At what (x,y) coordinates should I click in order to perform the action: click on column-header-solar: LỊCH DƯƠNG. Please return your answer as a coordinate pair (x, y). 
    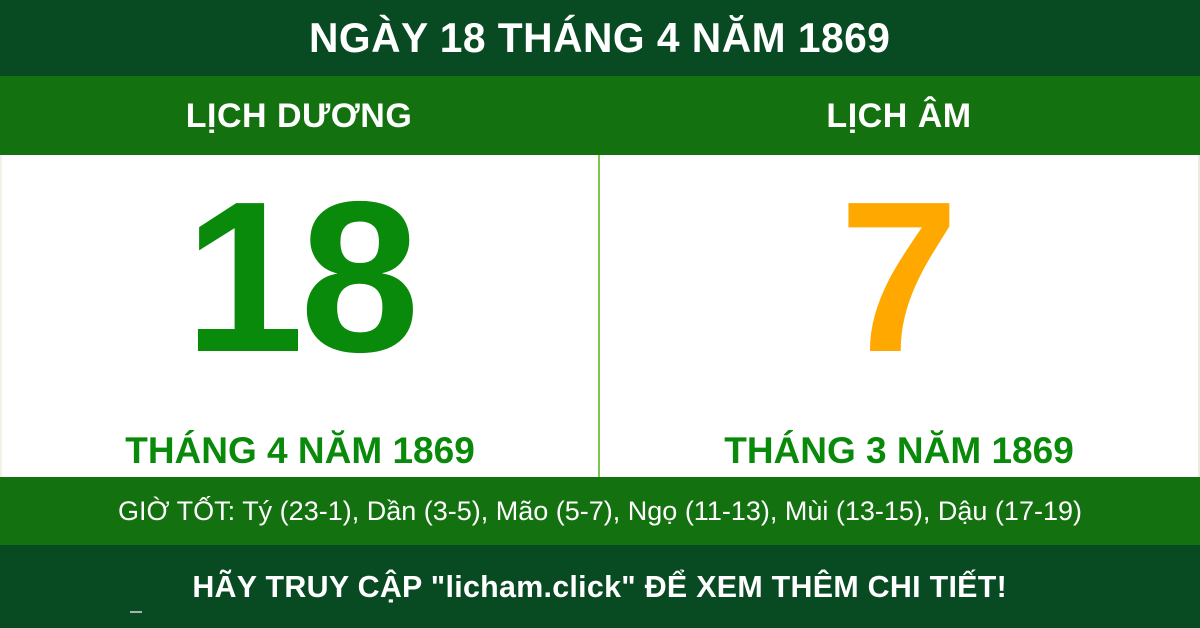
    Looking at the image, I should click on (299, 115).